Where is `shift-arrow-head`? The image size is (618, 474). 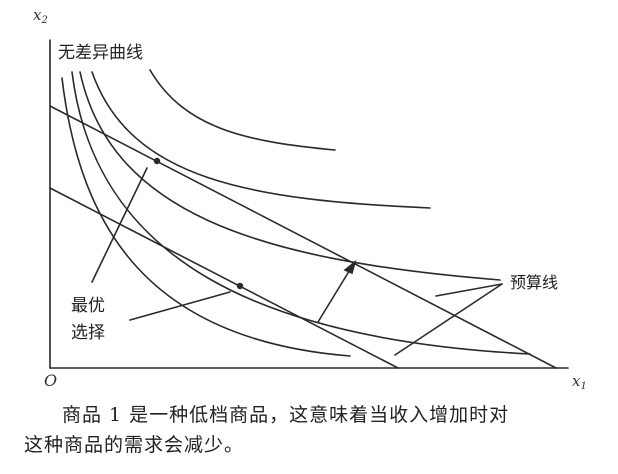 shift-arrow-head is located at coordinates (350, 267).